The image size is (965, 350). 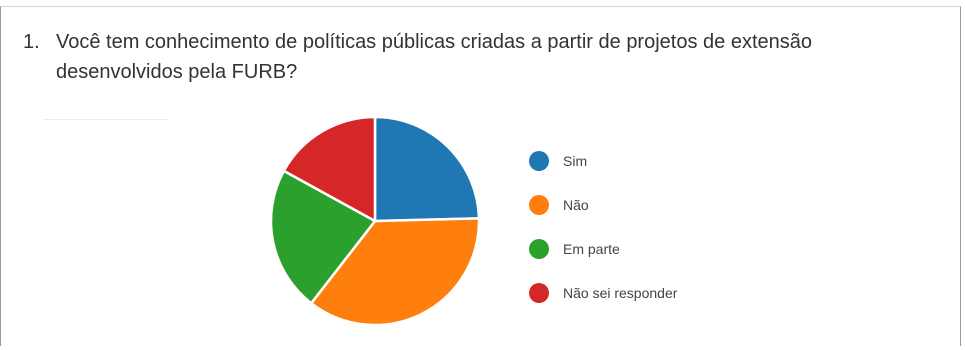 What do you see at coordinates (106, 119) in the screenshot?
I see `divider` at bounding box center [106, 119].